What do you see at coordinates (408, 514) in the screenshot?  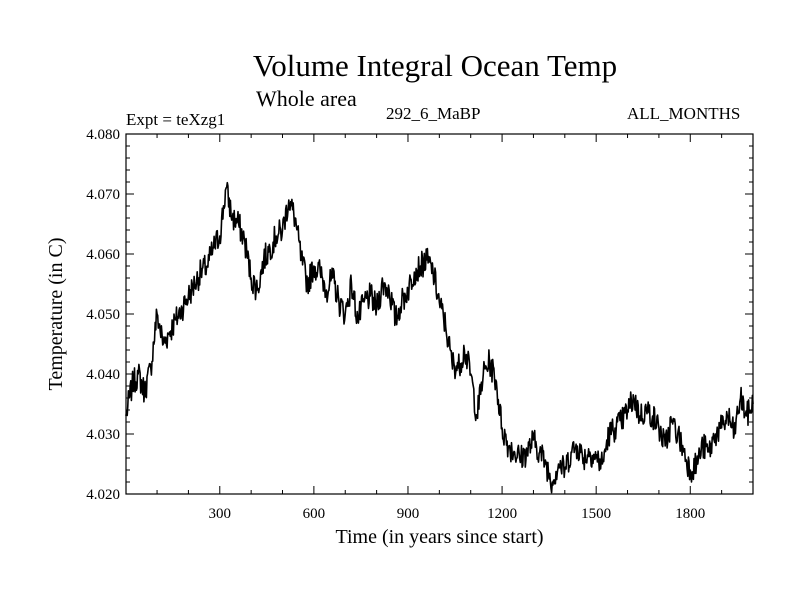 I see `x-tick-label: 900` at bounding box center [408, 514].